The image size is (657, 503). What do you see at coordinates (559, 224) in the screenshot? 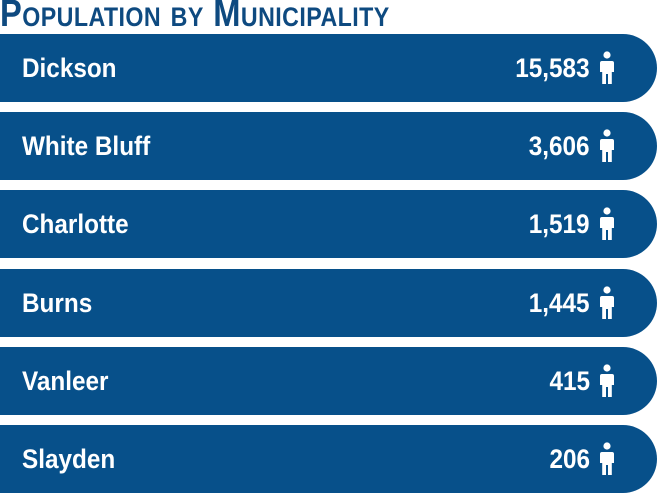
I see `population-value: 1,519` at bounding box center [559, 224].